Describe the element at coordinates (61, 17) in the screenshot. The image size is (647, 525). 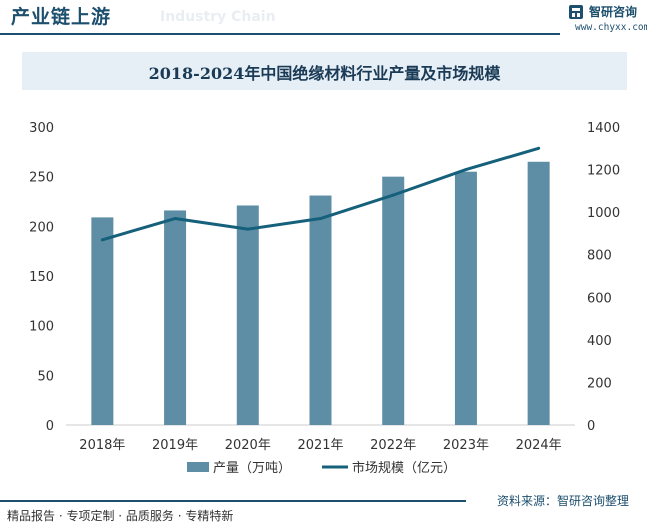
I see `section-title: 产业链上游` at that location.